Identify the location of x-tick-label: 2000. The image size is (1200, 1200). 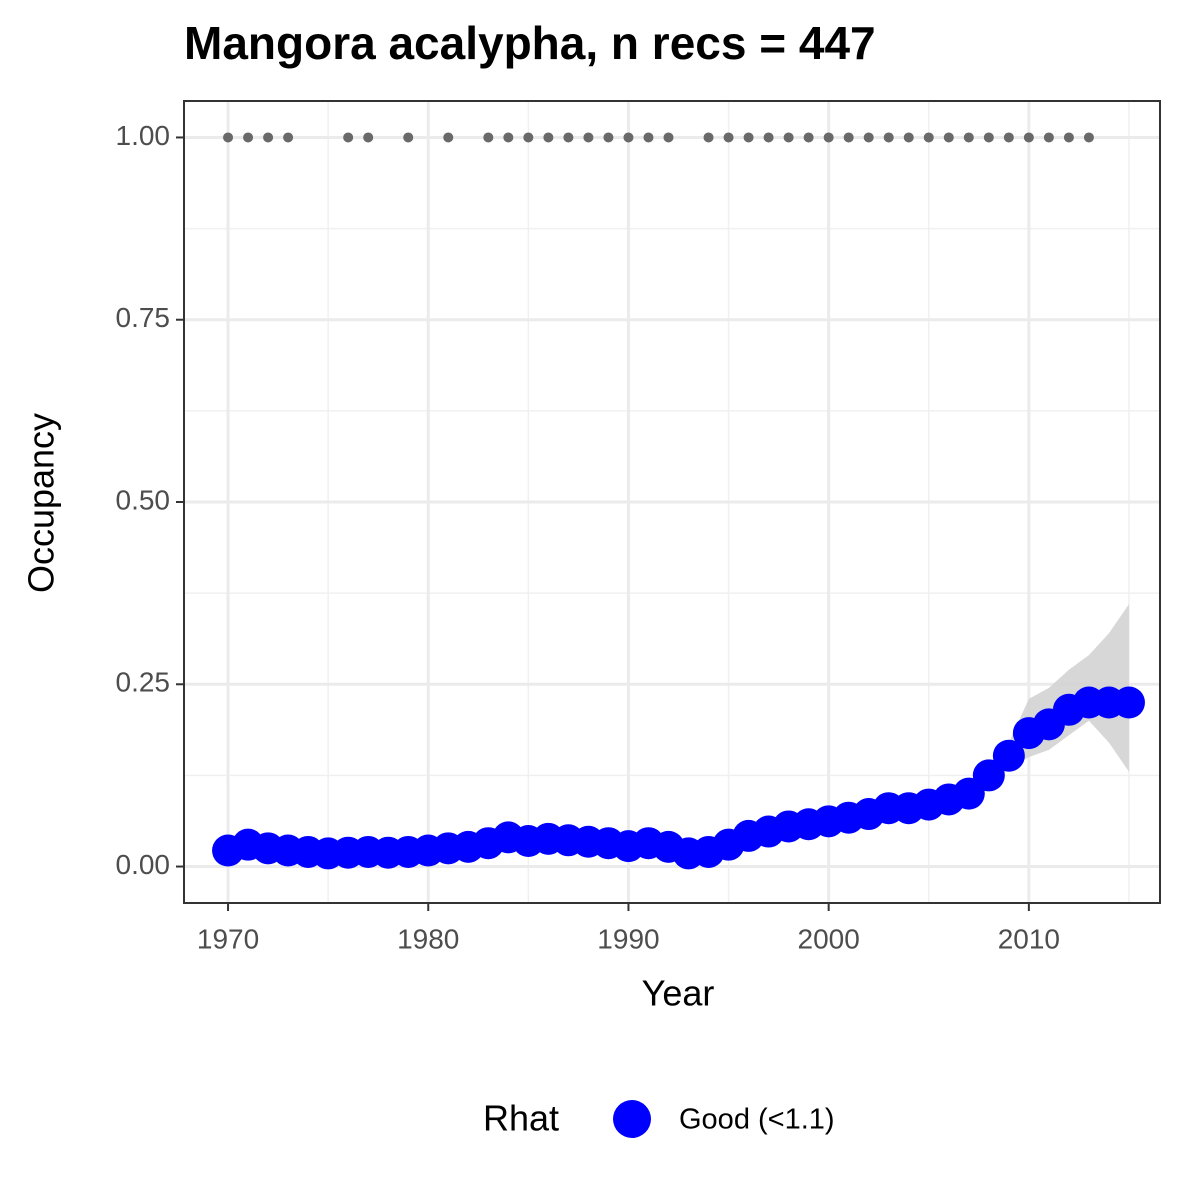
(829, 938).